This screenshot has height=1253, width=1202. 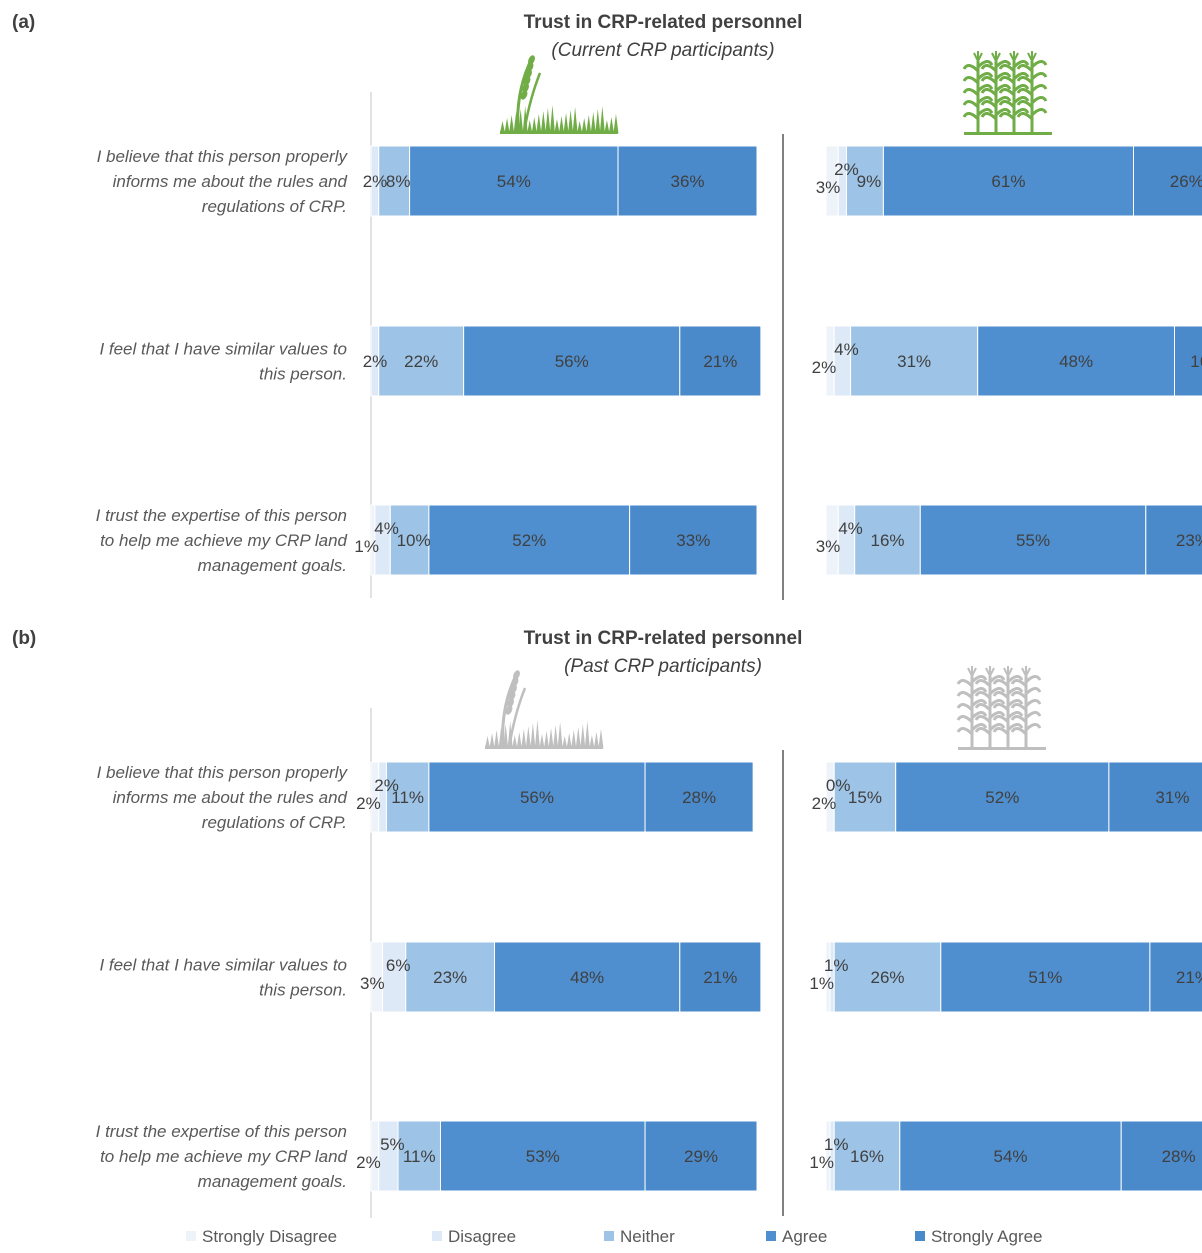 What do you see at coordinates (529, 540) in the screenshot?
I see `data-label: 52%` at bounding box center [529, 540].